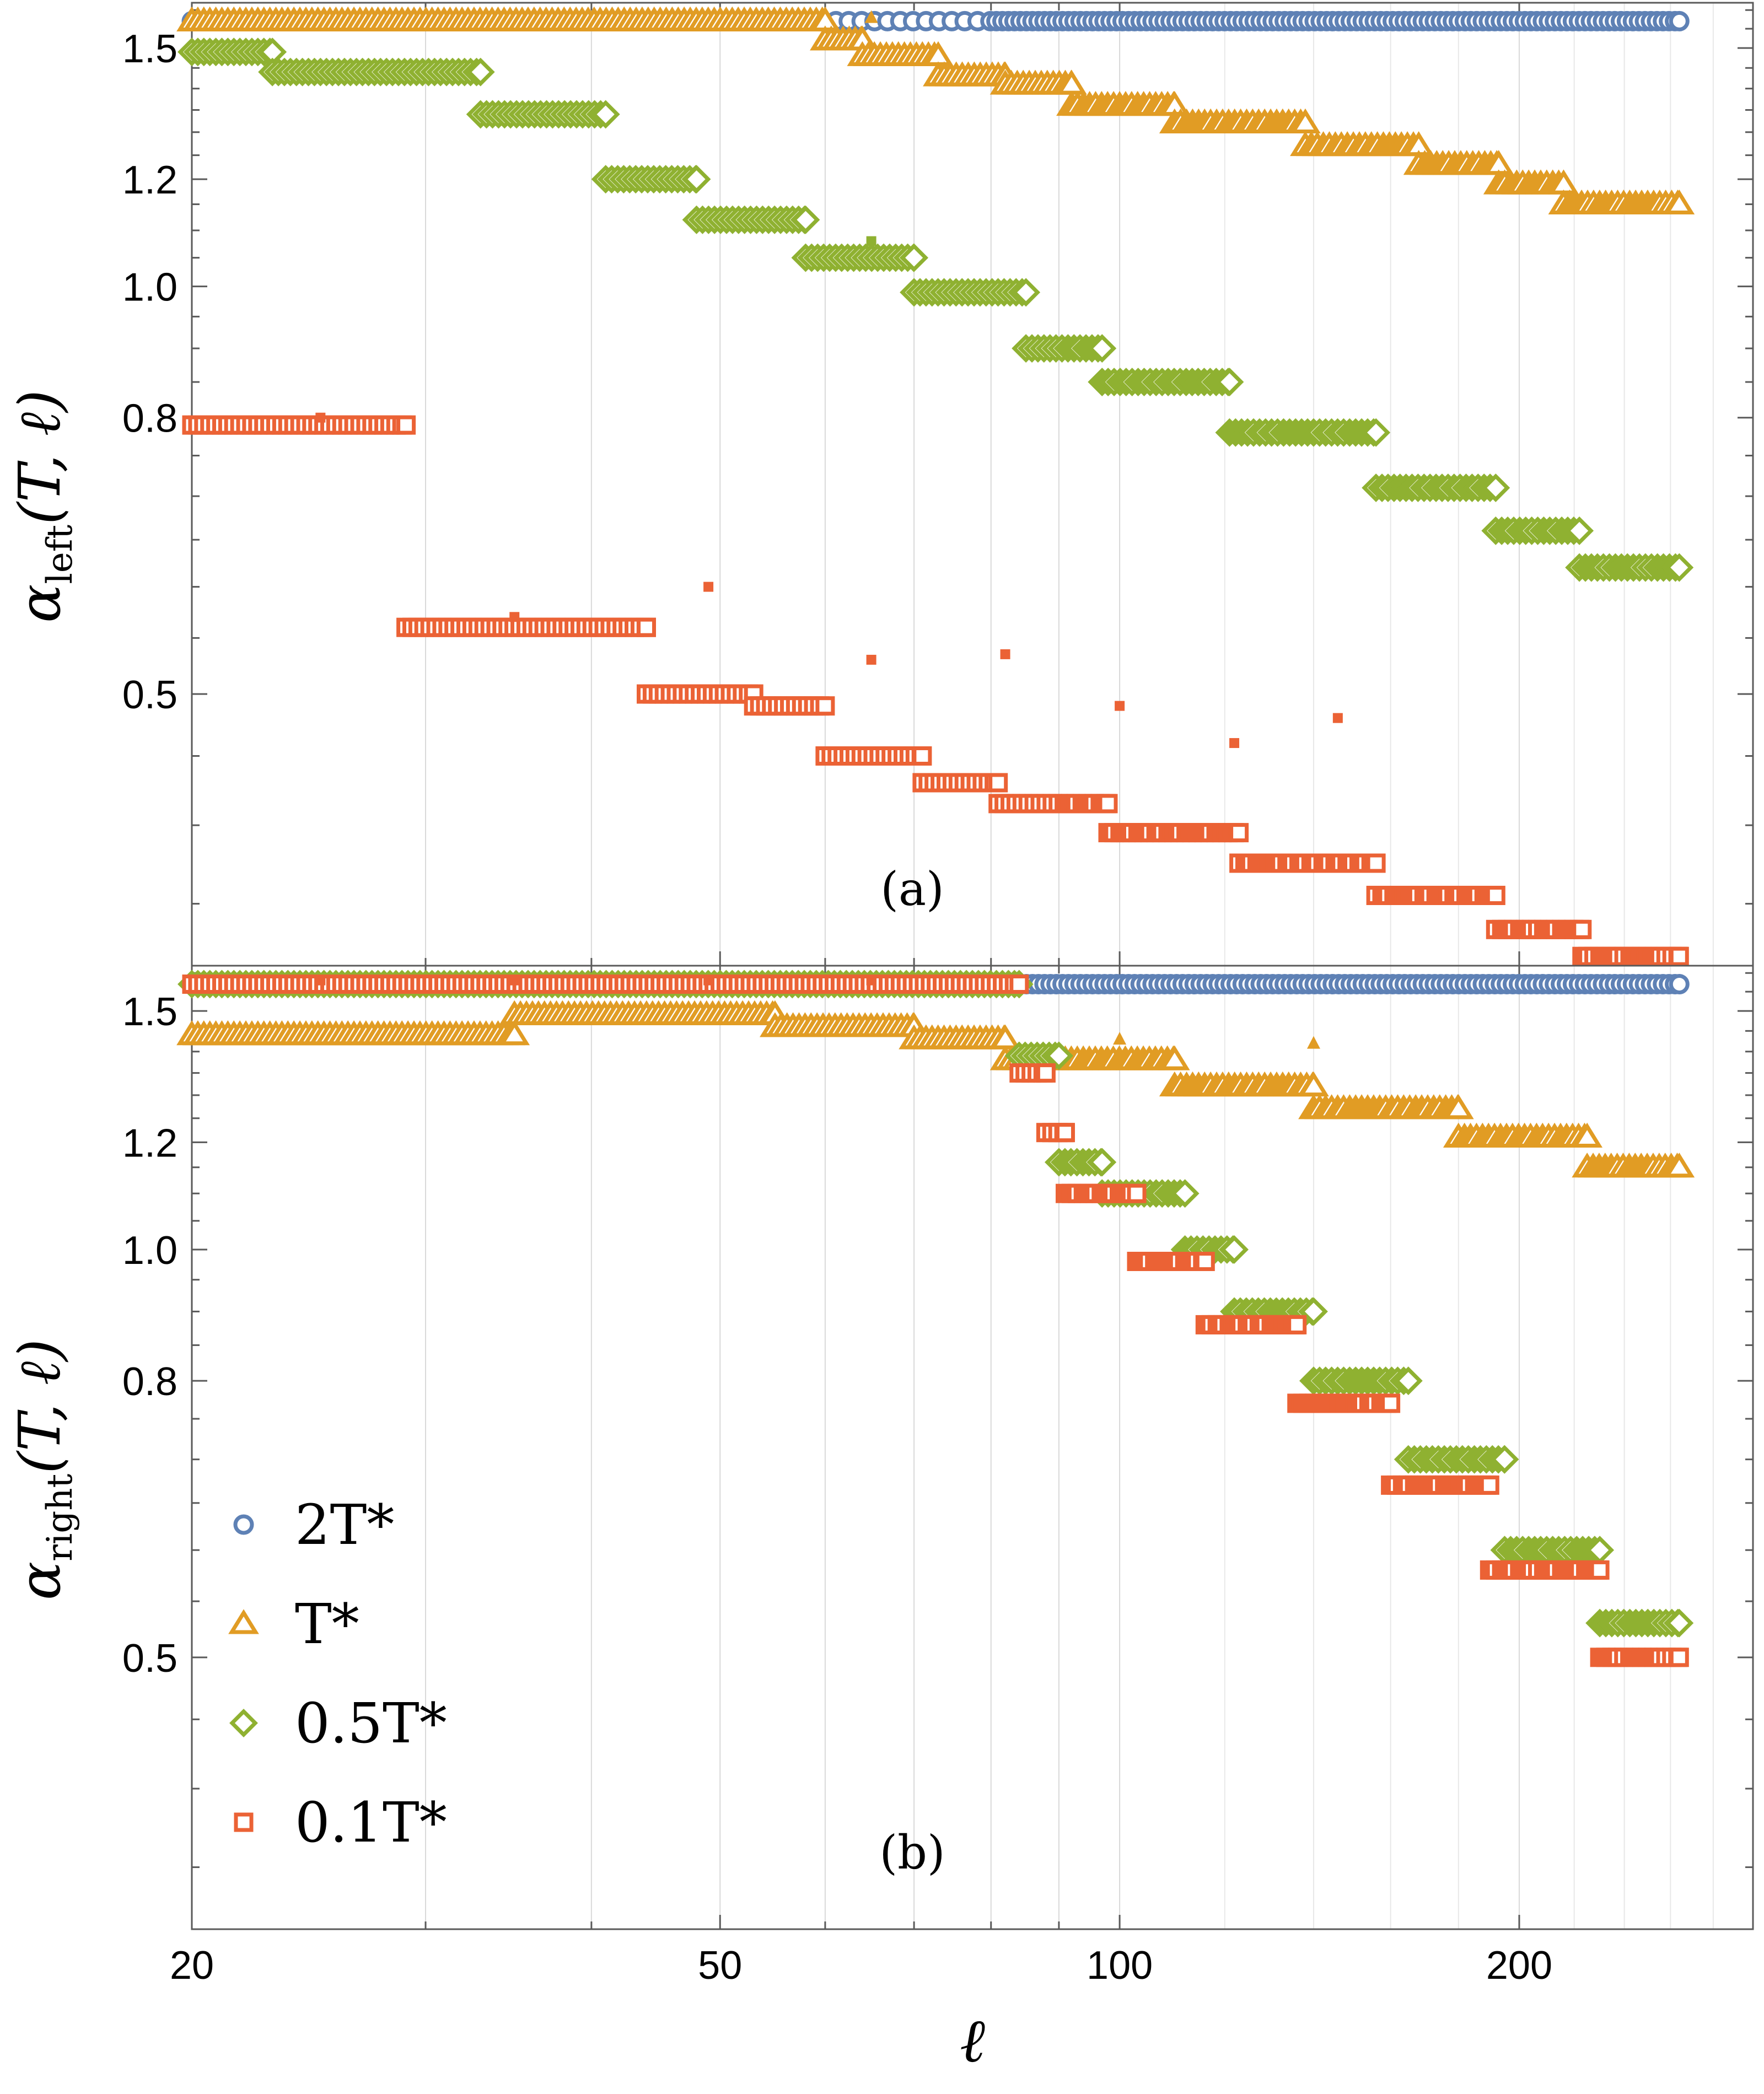  What do you see at coordinates (60, 554) in the screenshot?
I see `y-axis-label-sub: left` at bounding box center [60, 554].